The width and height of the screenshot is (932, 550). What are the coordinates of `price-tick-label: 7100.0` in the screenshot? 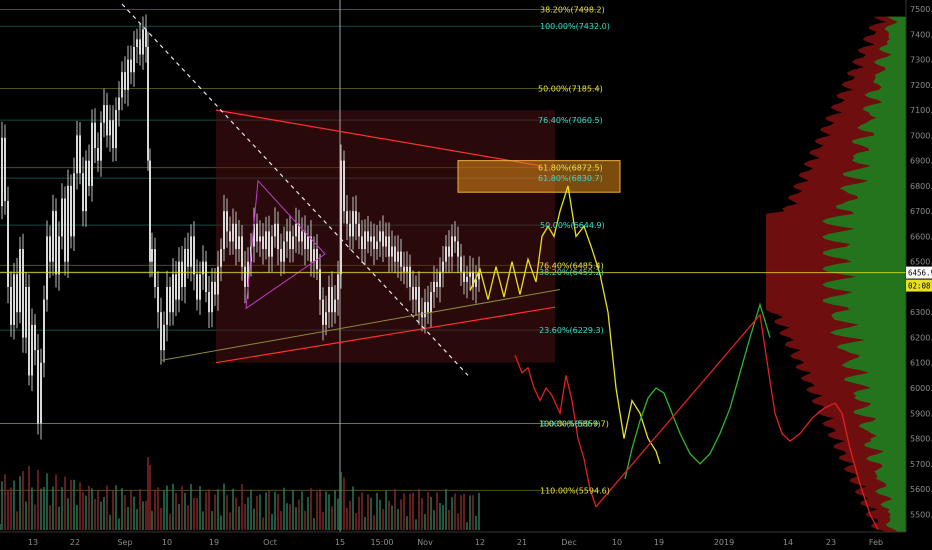 It's located at (921, 110).